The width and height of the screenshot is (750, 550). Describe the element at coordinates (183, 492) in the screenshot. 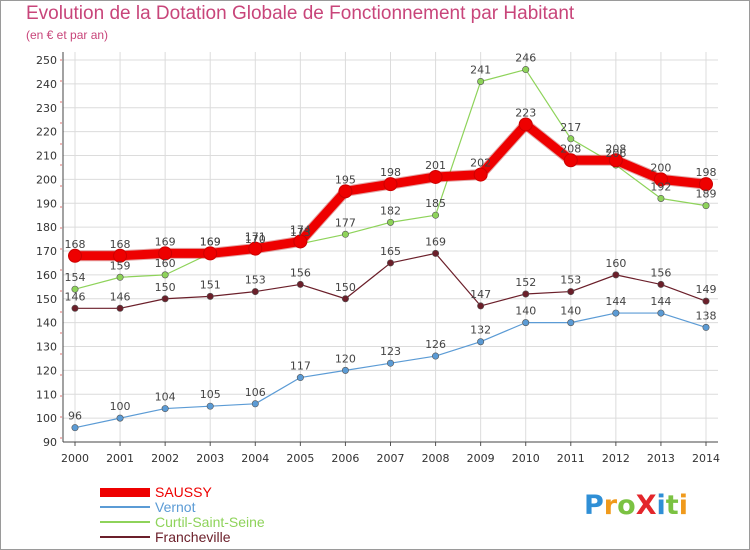

I see `legend-label-saussy: SAUSSY` at that location.